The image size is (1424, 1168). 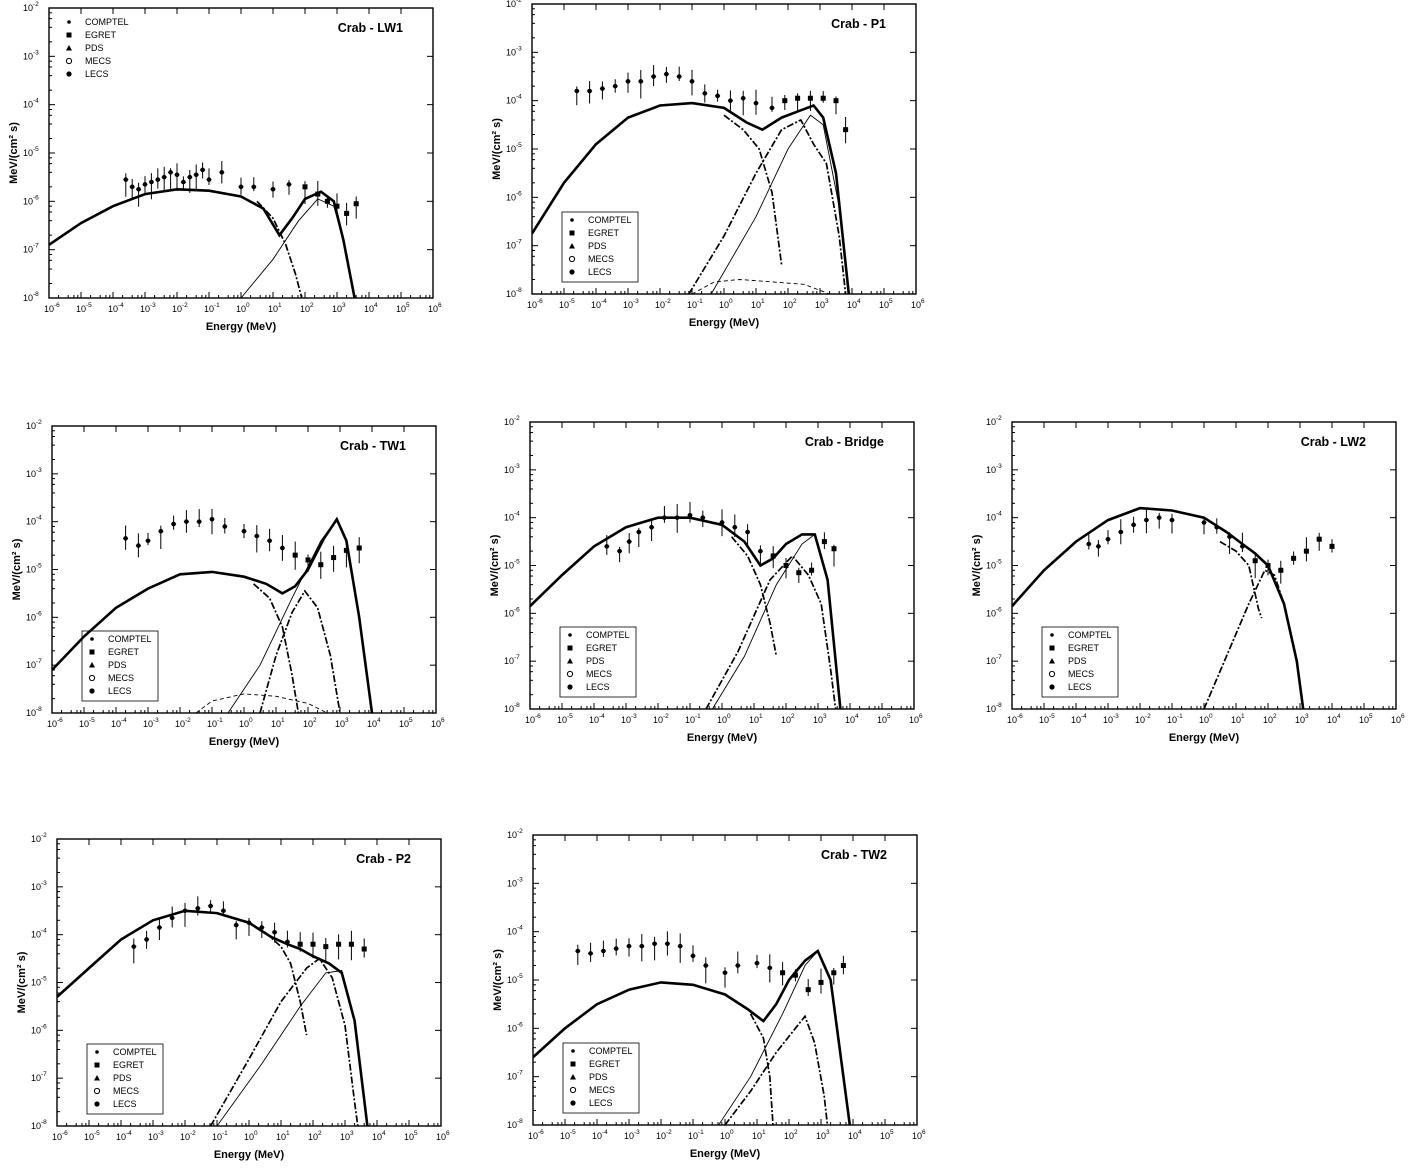 What do you see at coordinates (724, 323) in the screenshot?
I see `x-axis-label: Energy (MeV)` at bounding box center [724, 323].